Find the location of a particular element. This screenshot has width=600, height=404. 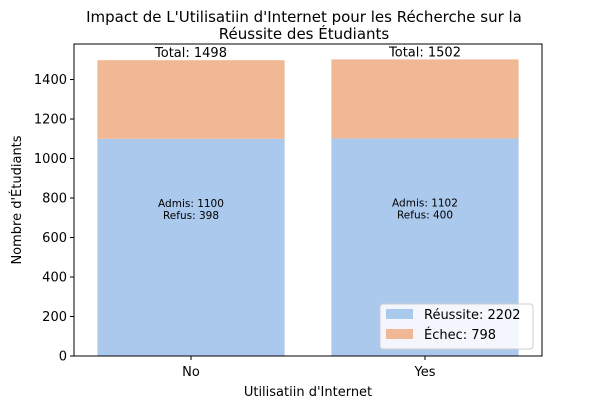

y-tick-label-1200: 1200 is located at coordinates (50, 120).